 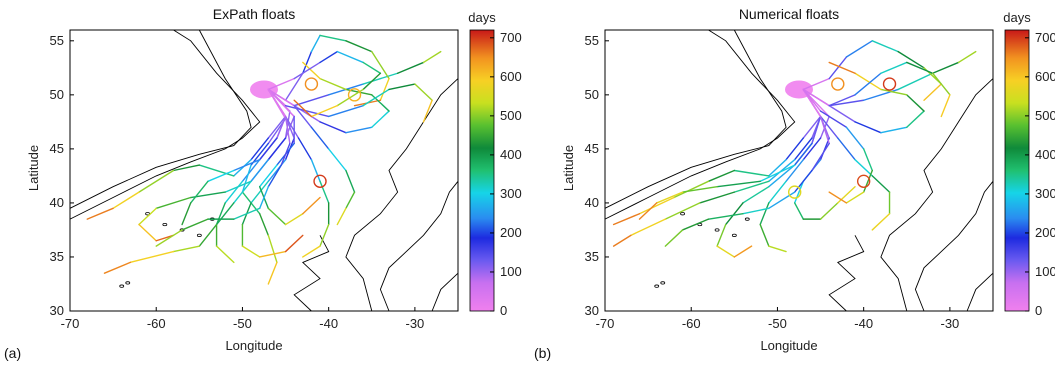 I want to click on x-tick-label: -70, so click(x=70, y=323).